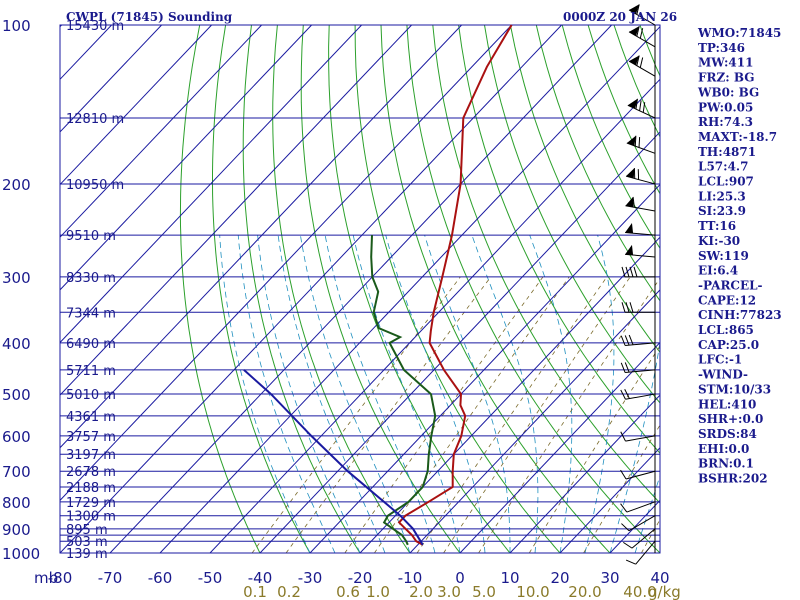 The image size is (800, 600). Describe the element at coordinates (723, 167) in the screenshot. I see `index-row: L57:4.7` at that location.